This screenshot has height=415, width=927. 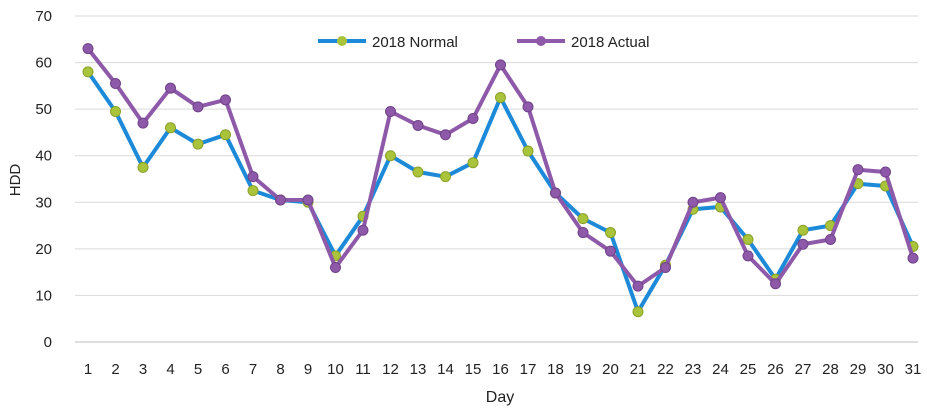 I want to click on x-tick-label: 19, so click(x=583, y=369).